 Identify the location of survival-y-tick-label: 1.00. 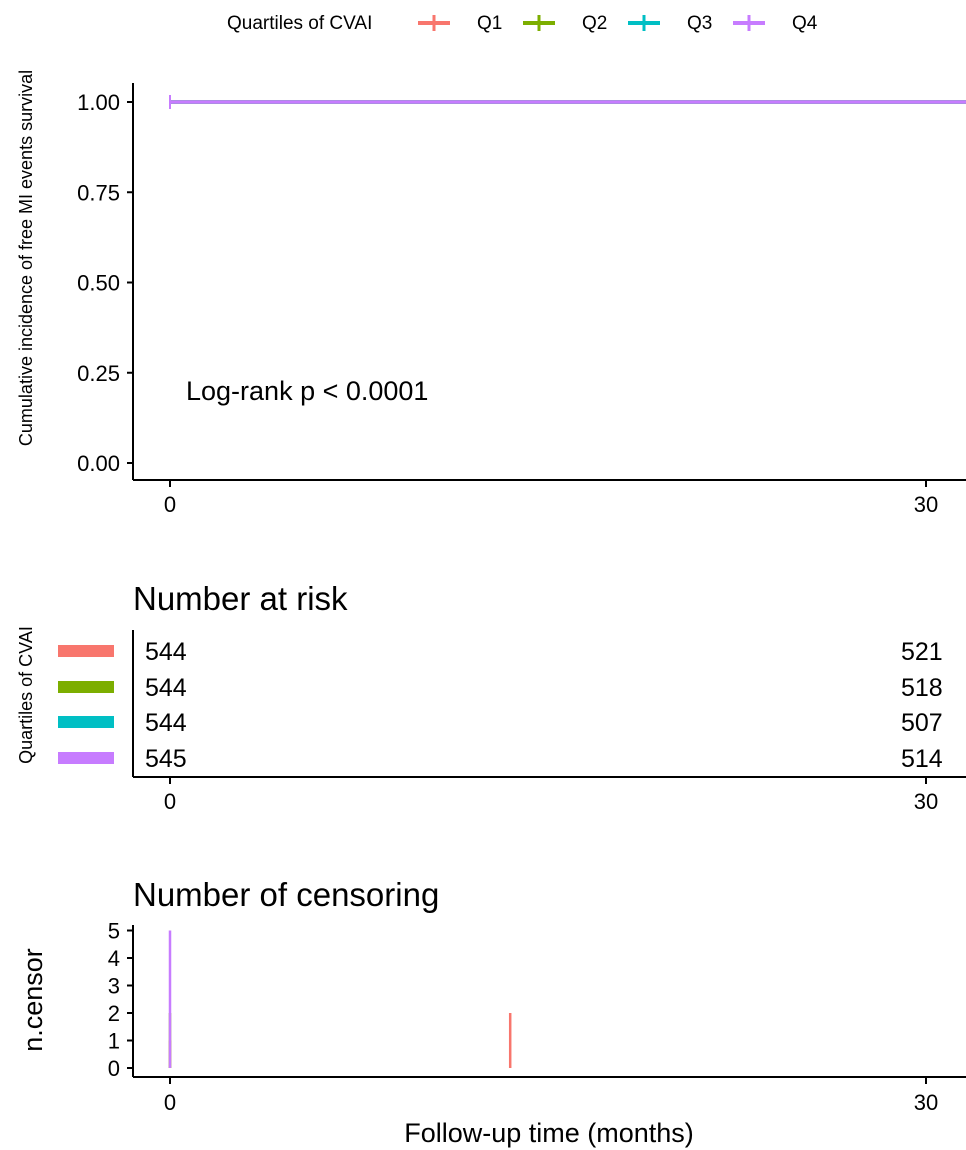
(98, 102).